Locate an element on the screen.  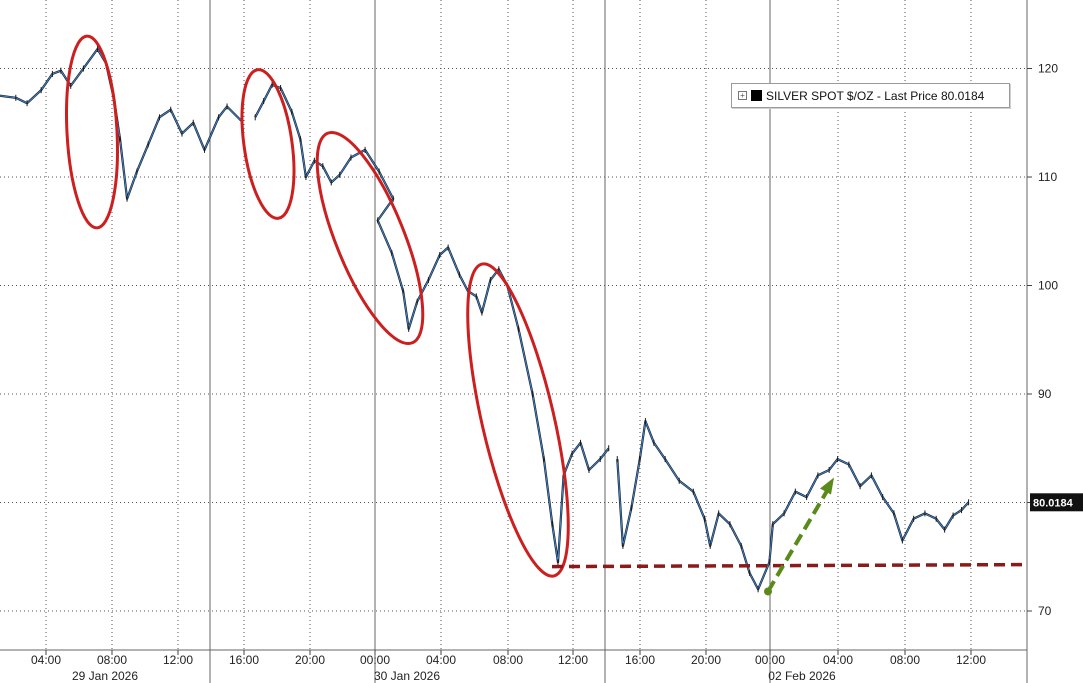
date-label: 29 Jan 2026 is located at coordinates (105, 676).